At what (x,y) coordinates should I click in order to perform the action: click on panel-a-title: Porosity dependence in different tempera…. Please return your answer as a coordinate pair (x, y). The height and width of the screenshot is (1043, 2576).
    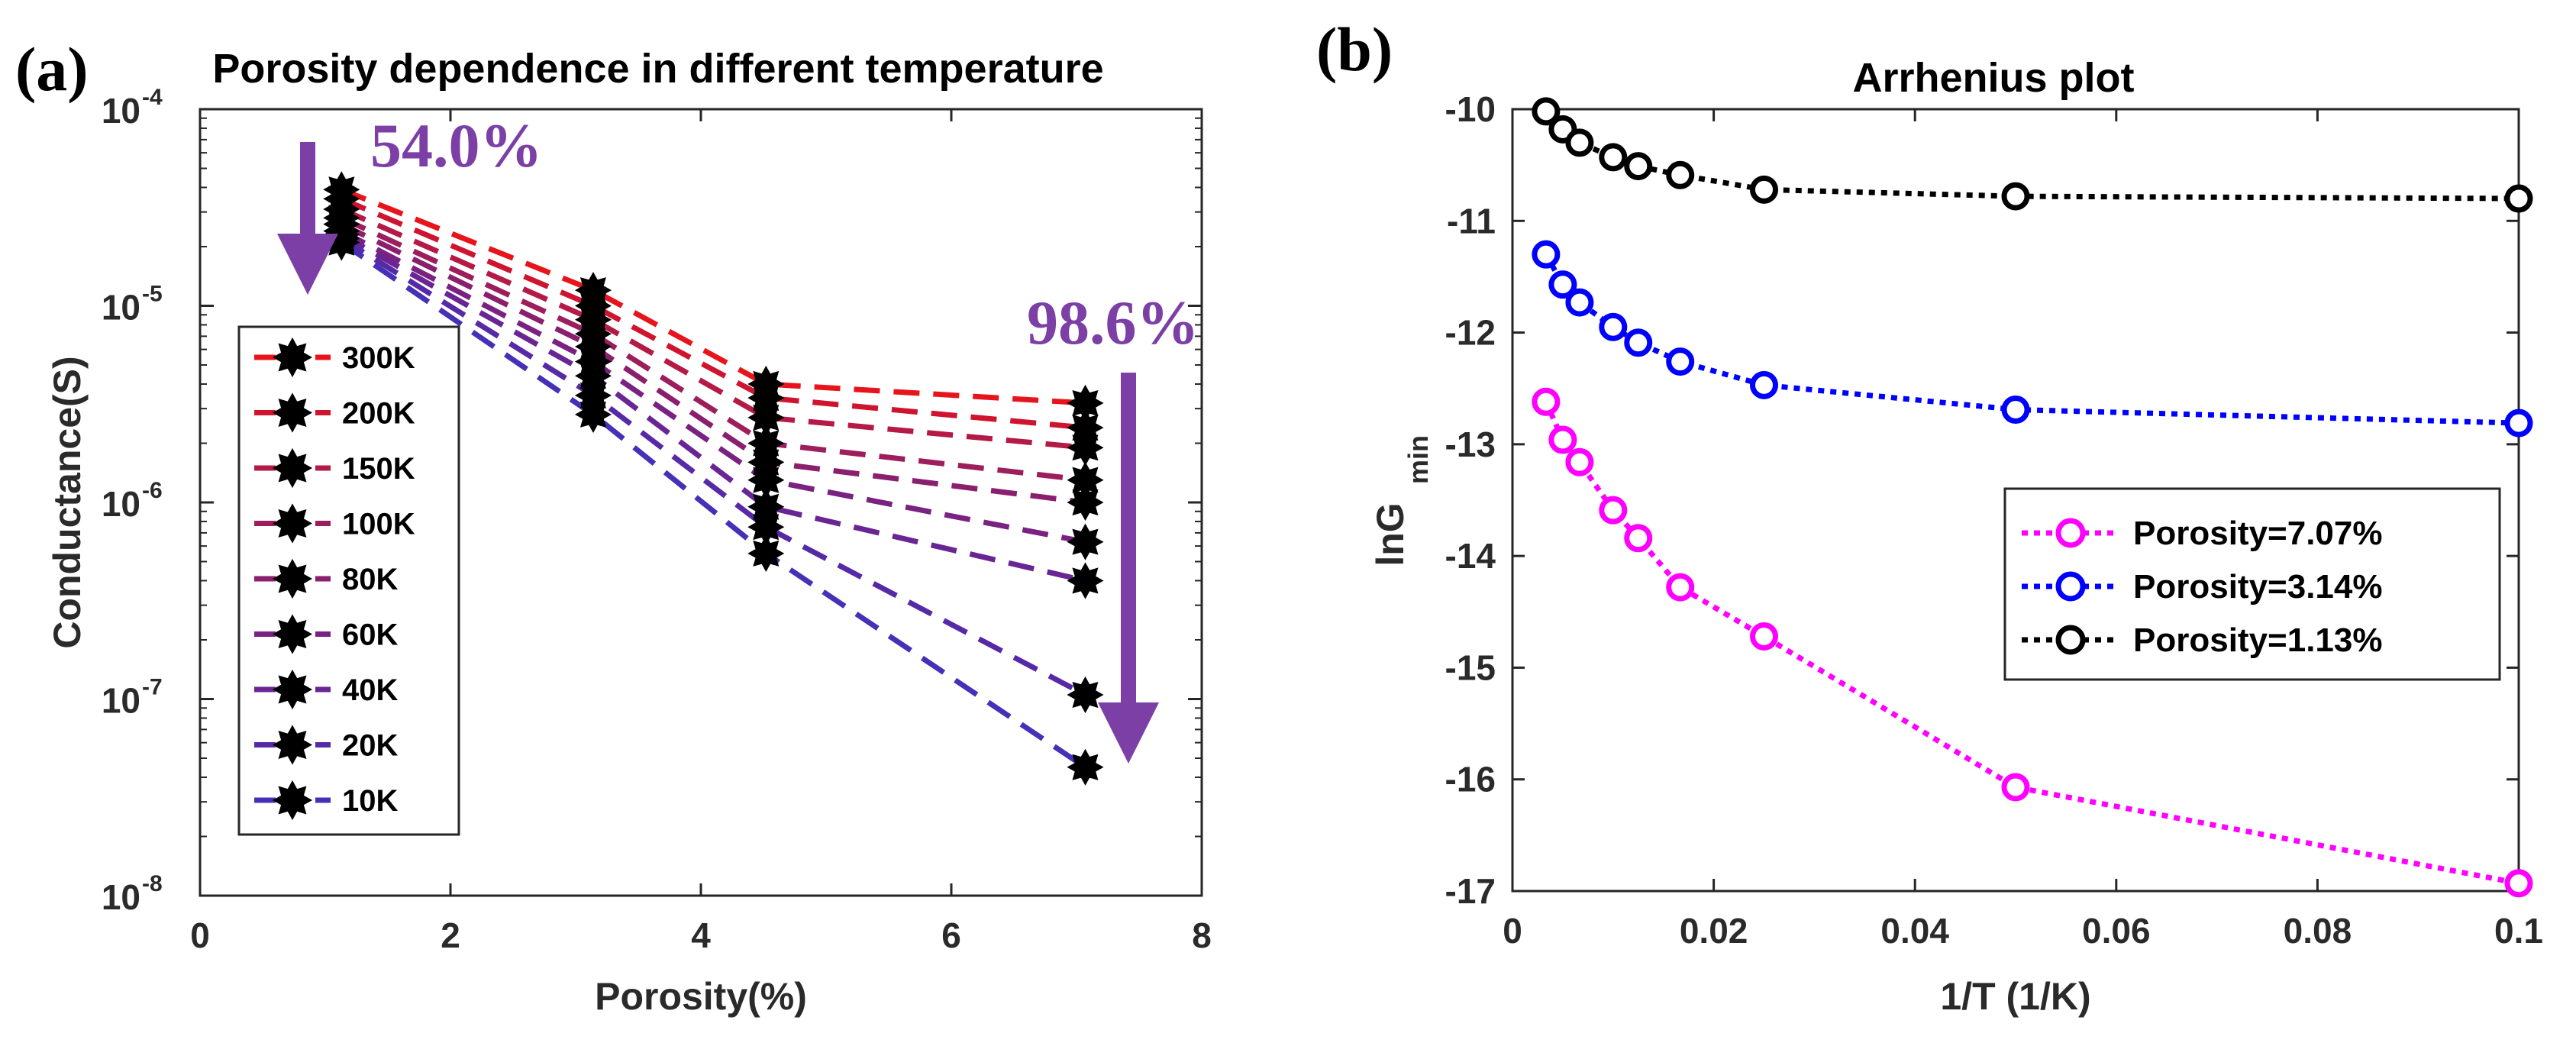
    Looking at the image, I should click on (657, 69).